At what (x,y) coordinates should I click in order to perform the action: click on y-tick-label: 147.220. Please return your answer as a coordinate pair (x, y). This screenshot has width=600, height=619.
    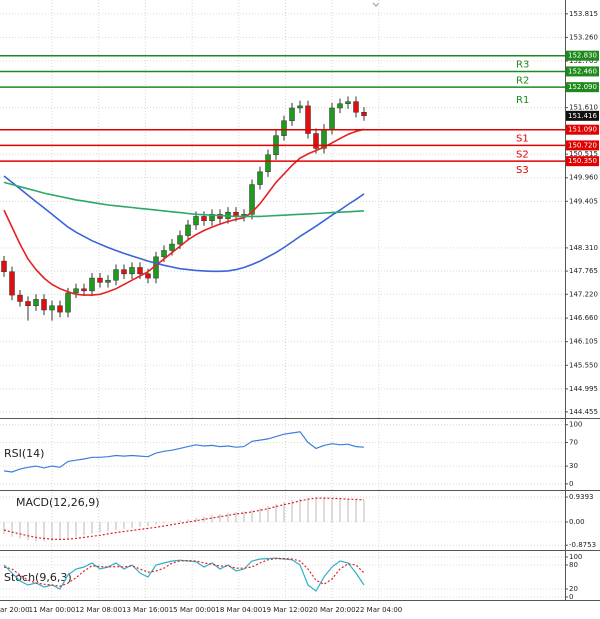
    Looking at the image, I should click on (583, 294).